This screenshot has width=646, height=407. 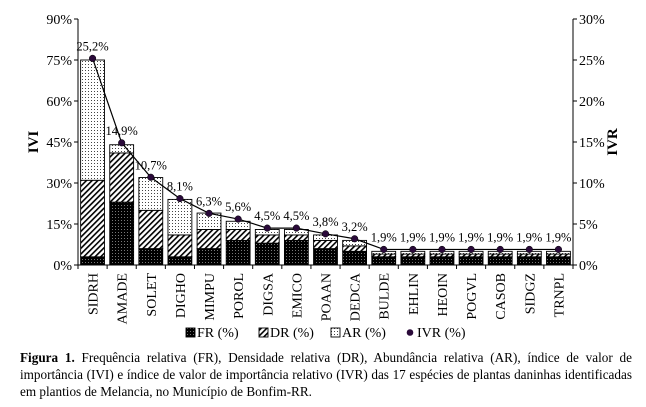 What do you see at coordinates (325, 333) in the screenshot?
I see `legend: FR (%) DR (%) AR (%) IVR (%)` at bounding box center [325, 333].